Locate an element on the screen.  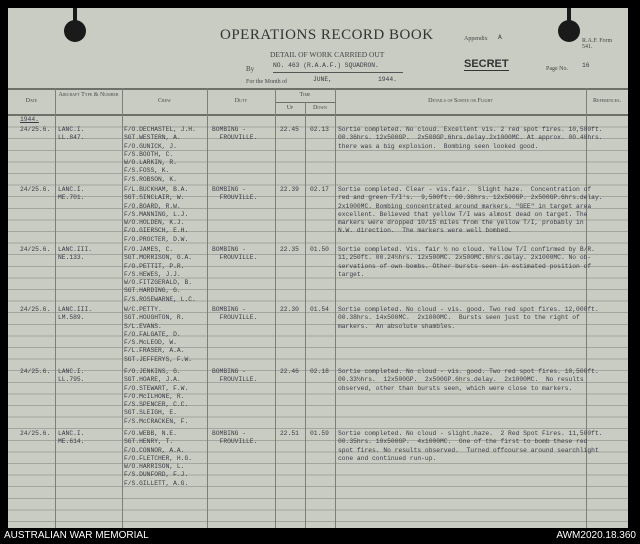
page-label: Page No. is located at coordinates (557, 69).